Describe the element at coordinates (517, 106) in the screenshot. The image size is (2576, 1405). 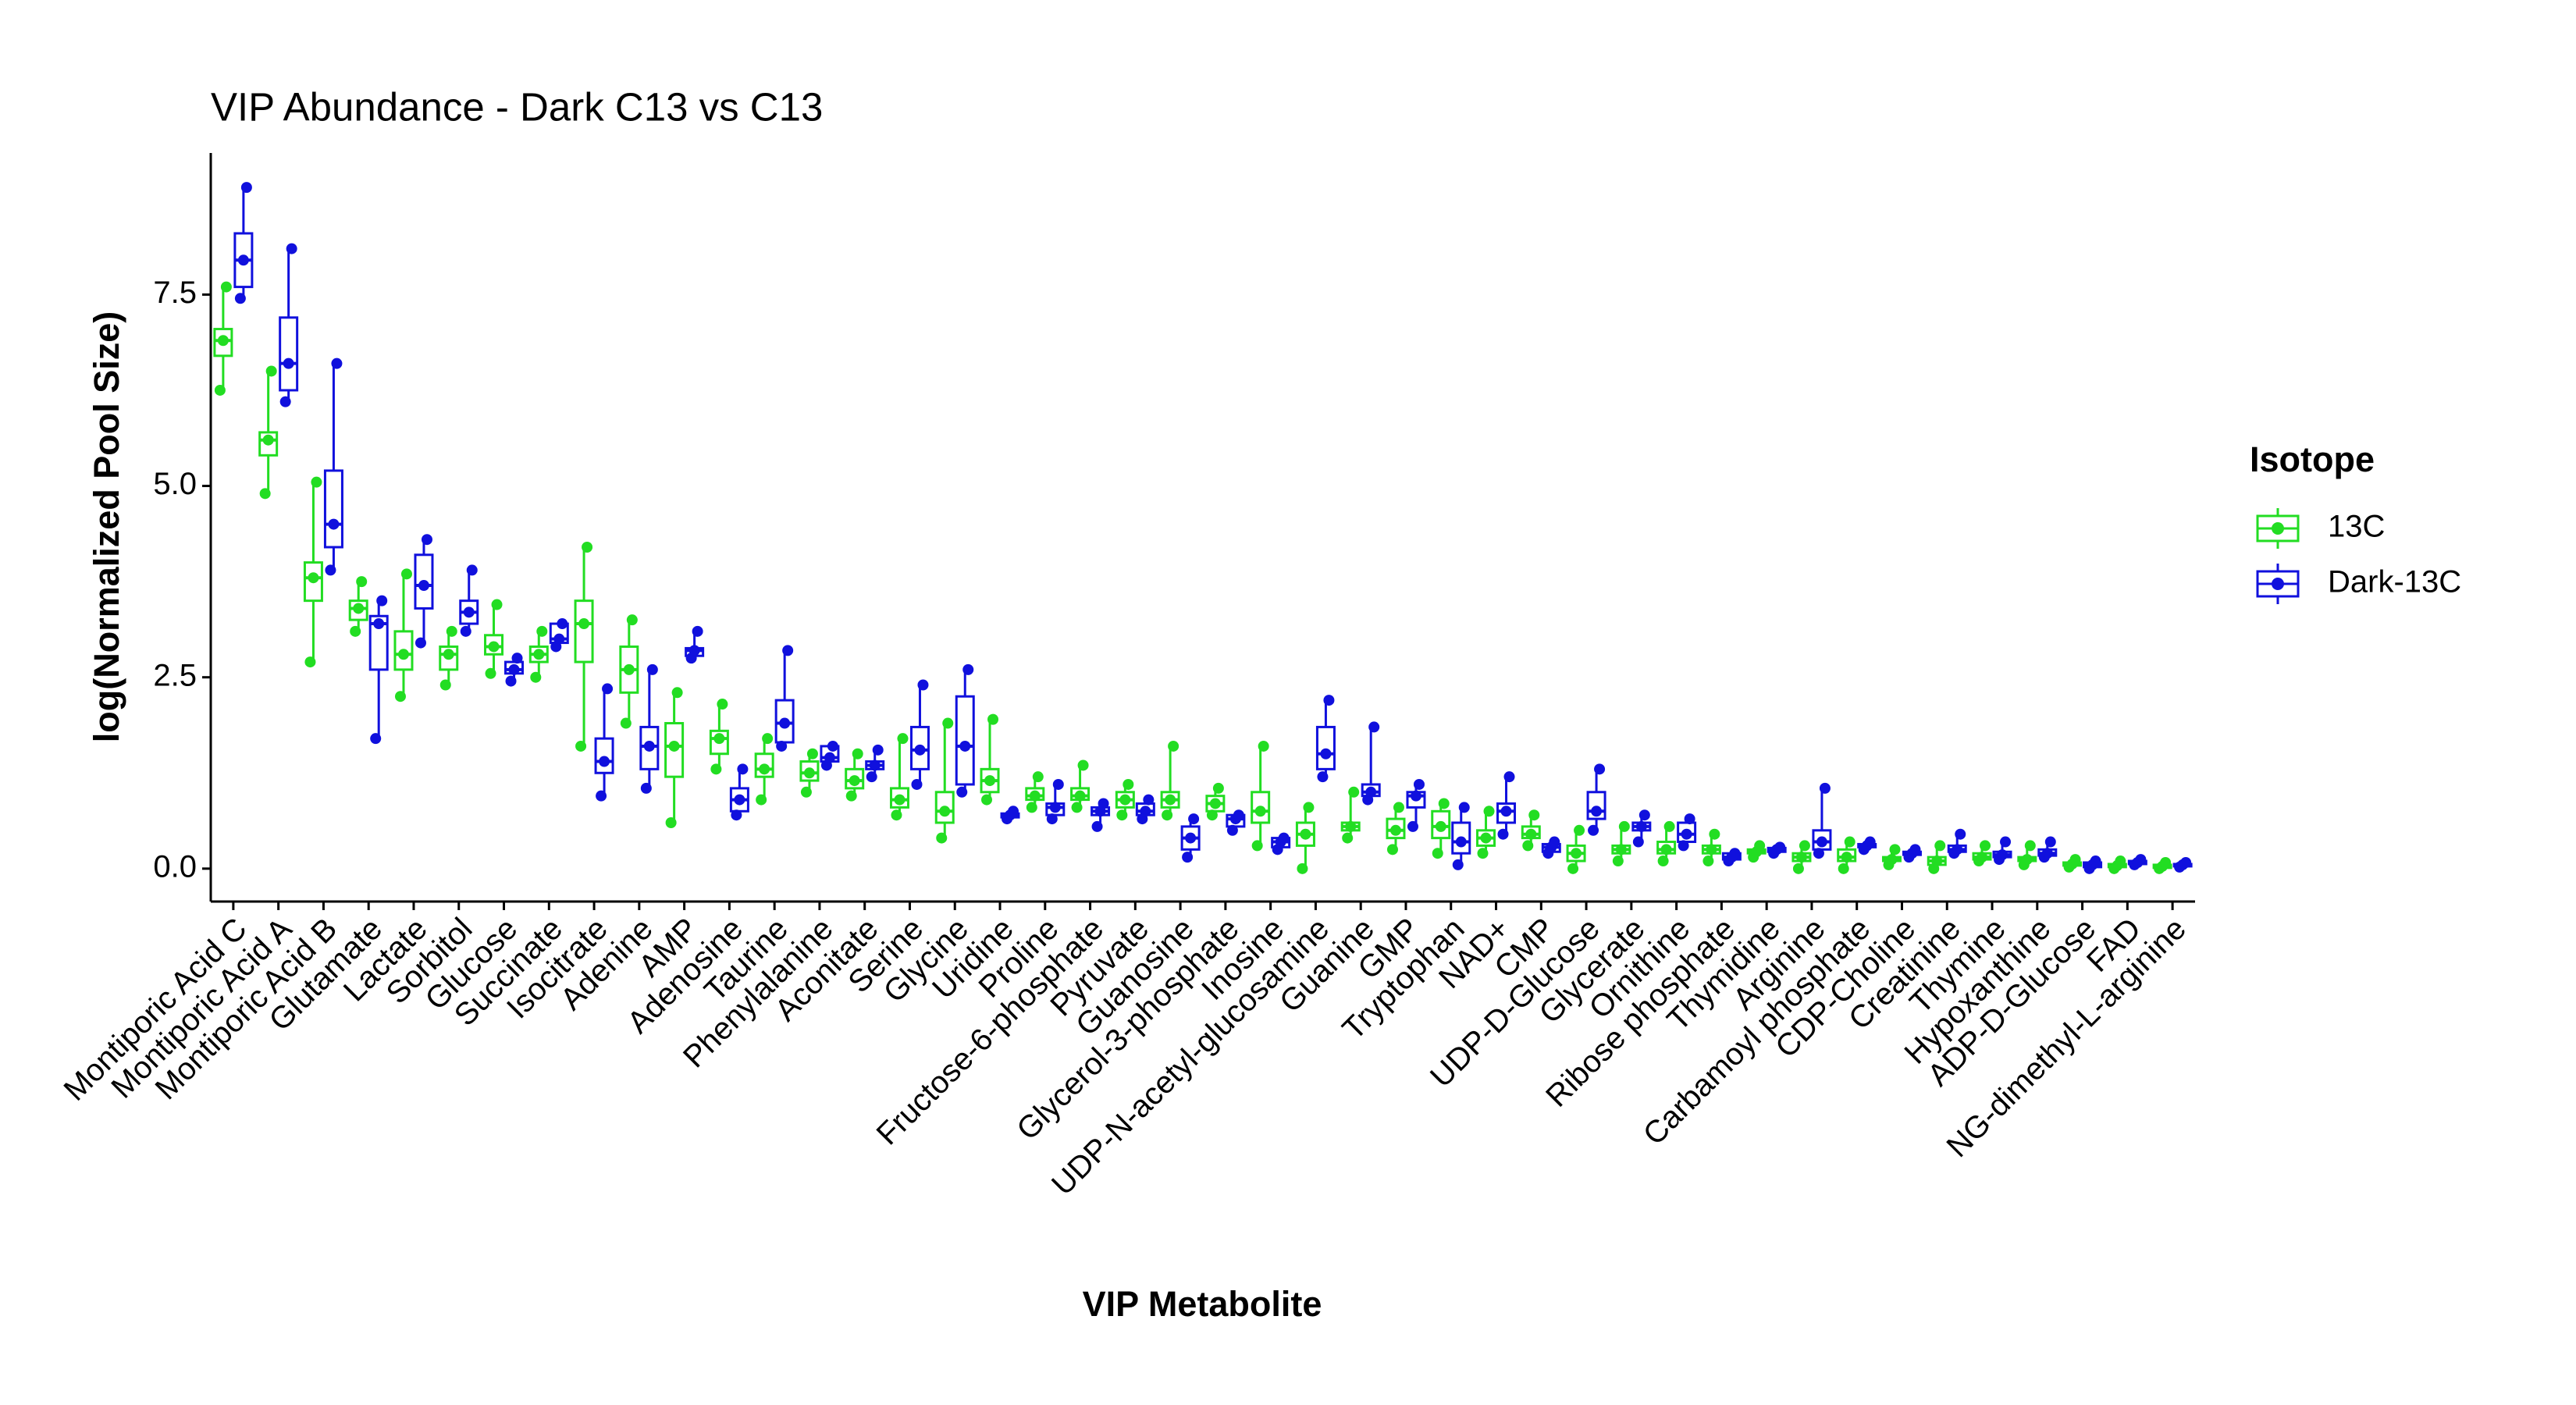
I see `chart-title: VIP Abundance - Dark C13 vs C13` at that location.